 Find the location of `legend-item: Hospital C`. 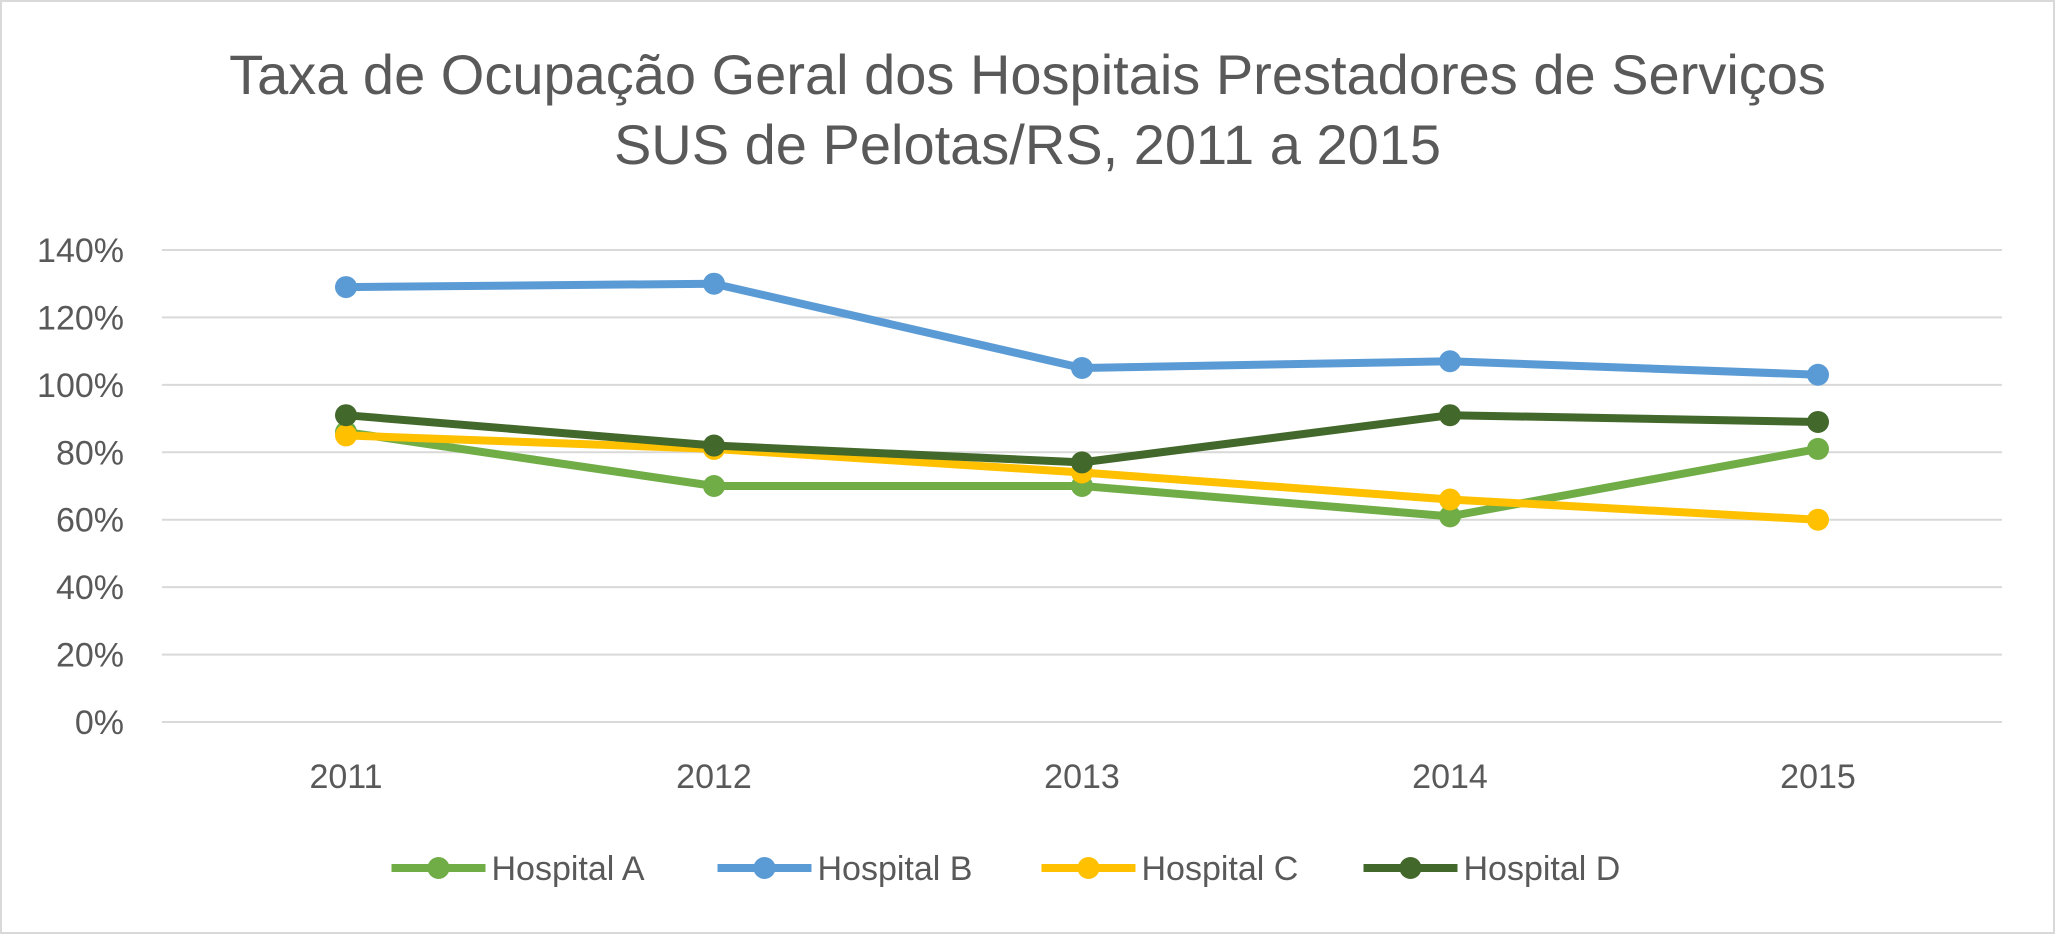

legend-item: Hospital C is located at coordinates (1170, 869).